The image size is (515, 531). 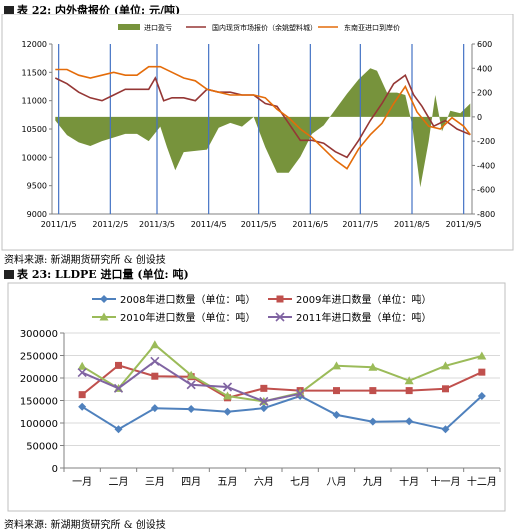 I want to click on chart2-y-tick-label: 250000, so click(x=39, y=357).